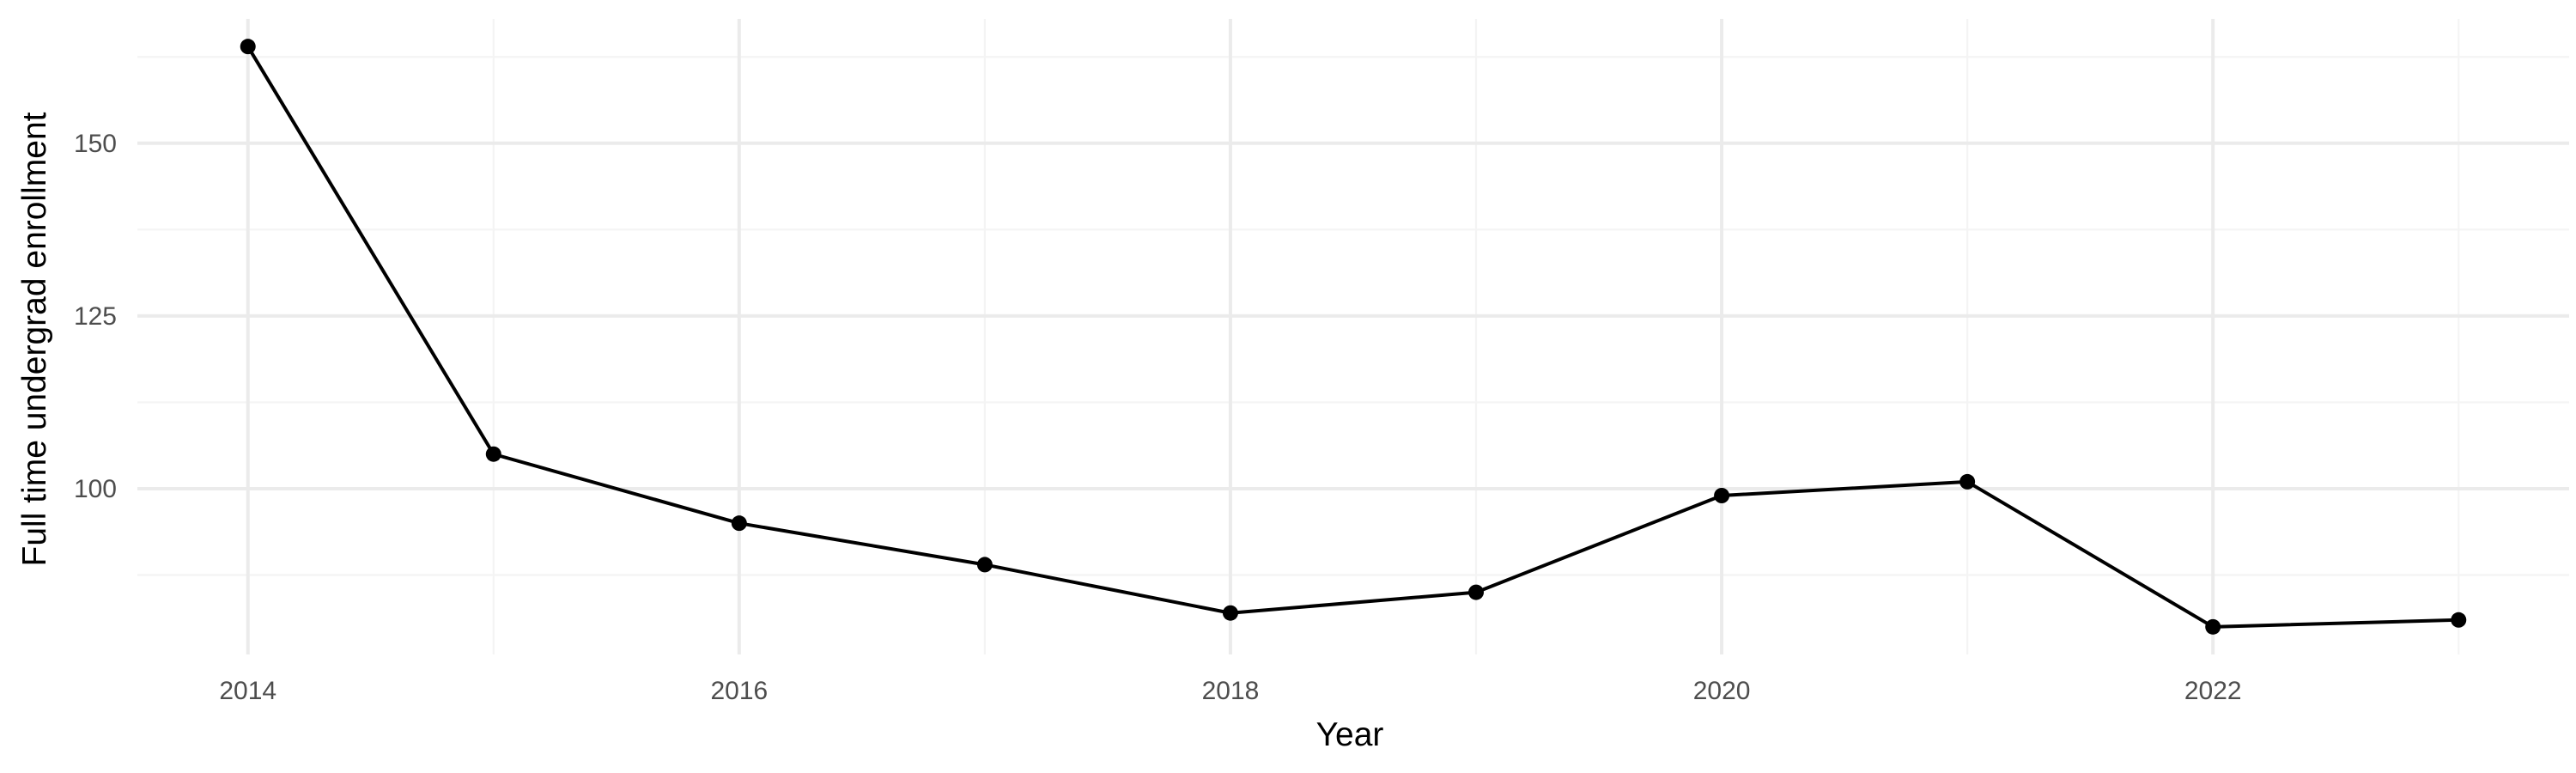 Image resolution: width=2576 pixels, height=773 pixels. What do you see at coordinates (34, 339) in the screenshot?
I see `y-axis-title: Full time undergrad enrollment` at bounding box center [34, 339].